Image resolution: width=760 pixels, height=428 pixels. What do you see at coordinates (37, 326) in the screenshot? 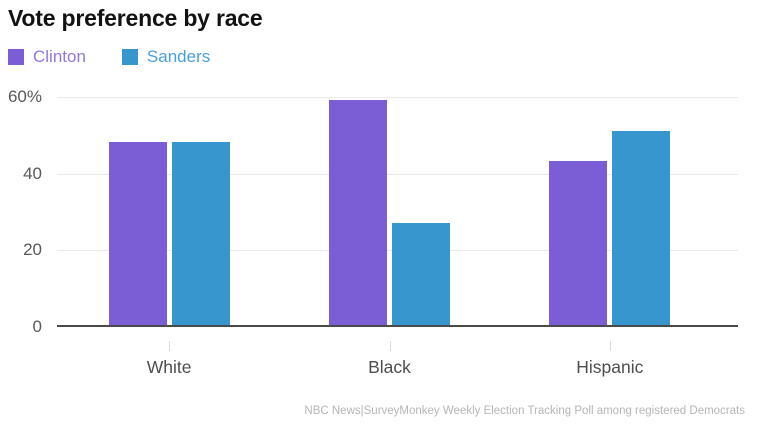
I see `y-tick-label-0: 0` at bounding box center [37, 326].